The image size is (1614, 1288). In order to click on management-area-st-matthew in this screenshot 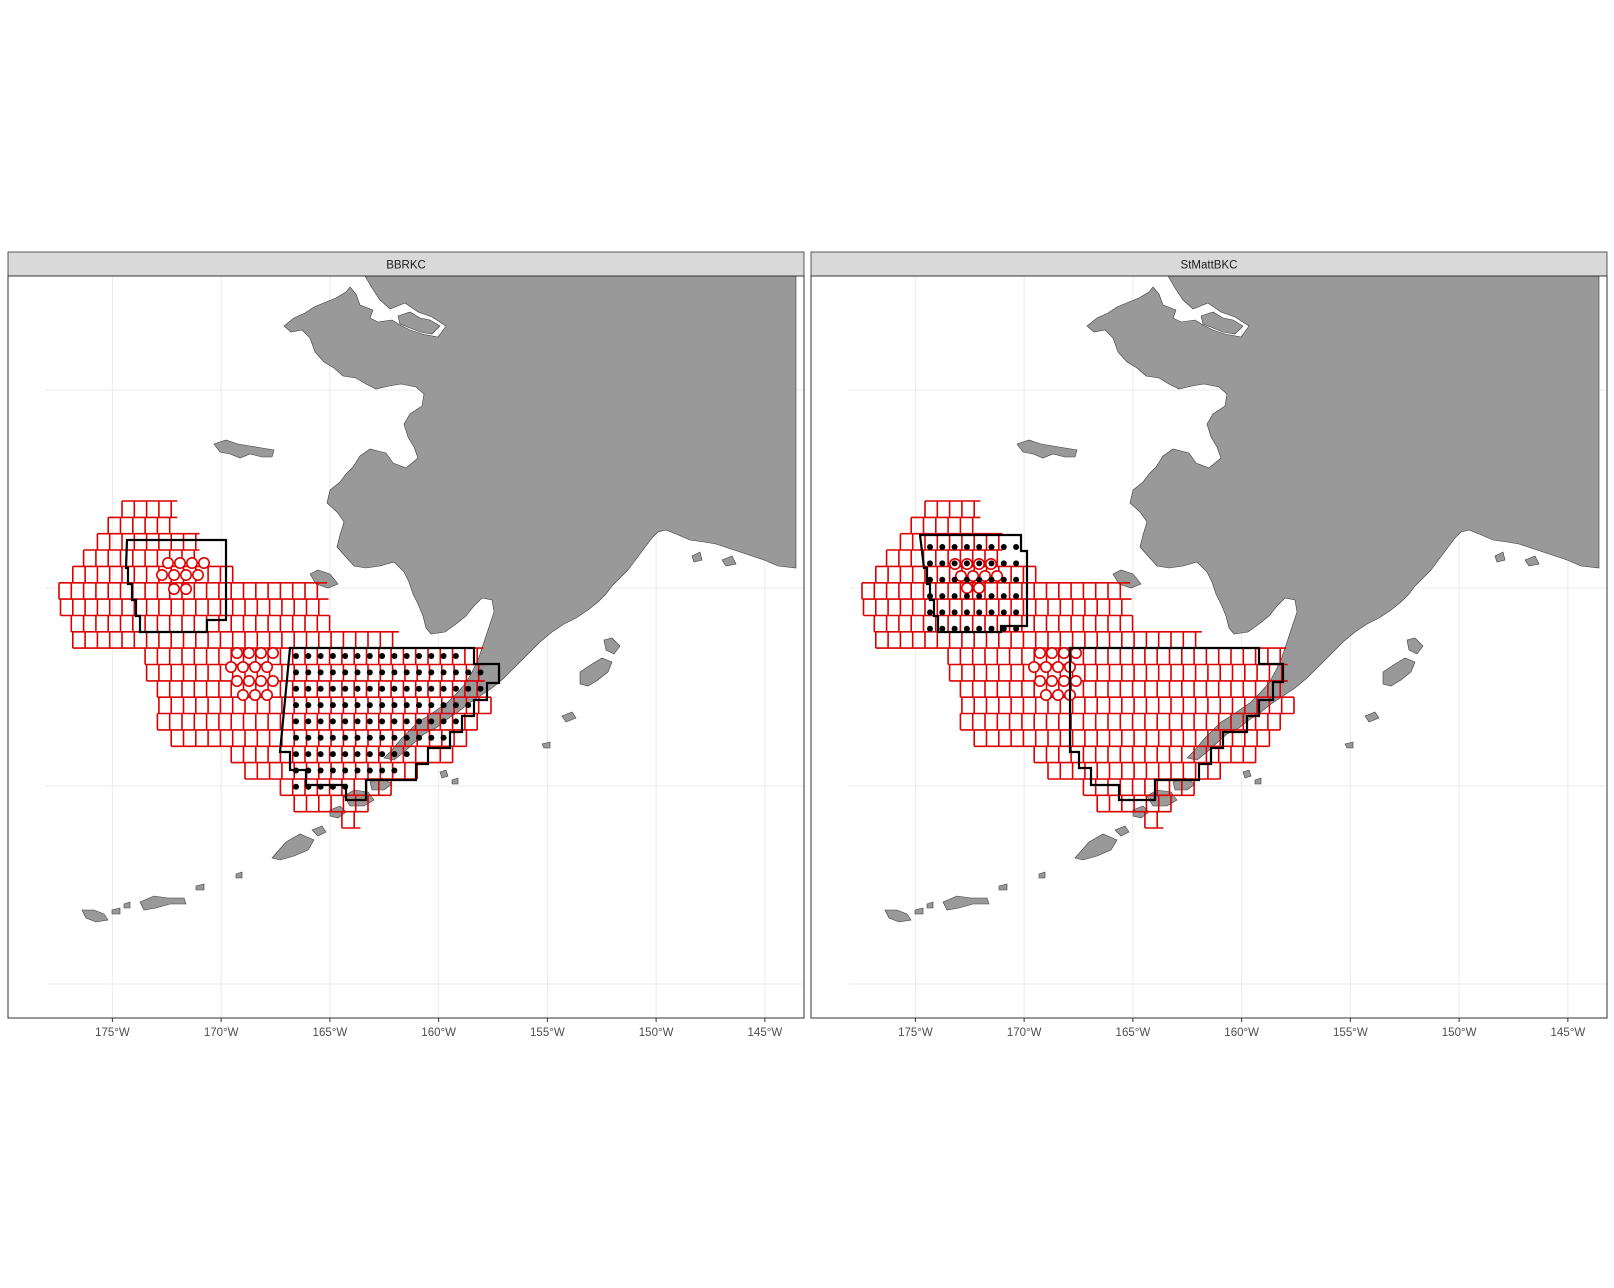, I will do `click(973, 583)`.